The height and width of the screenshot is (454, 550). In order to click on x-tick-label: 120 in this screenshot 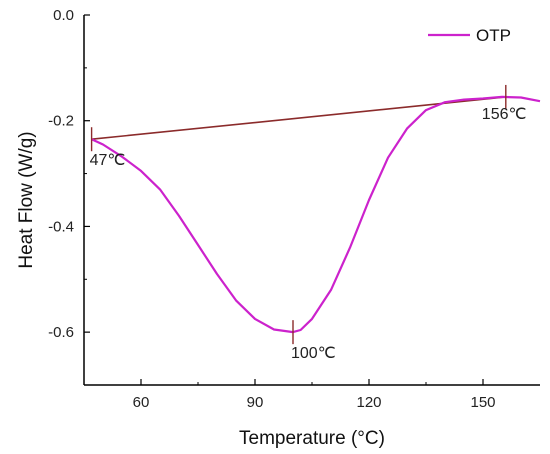, I will do `click(368, 402)`.